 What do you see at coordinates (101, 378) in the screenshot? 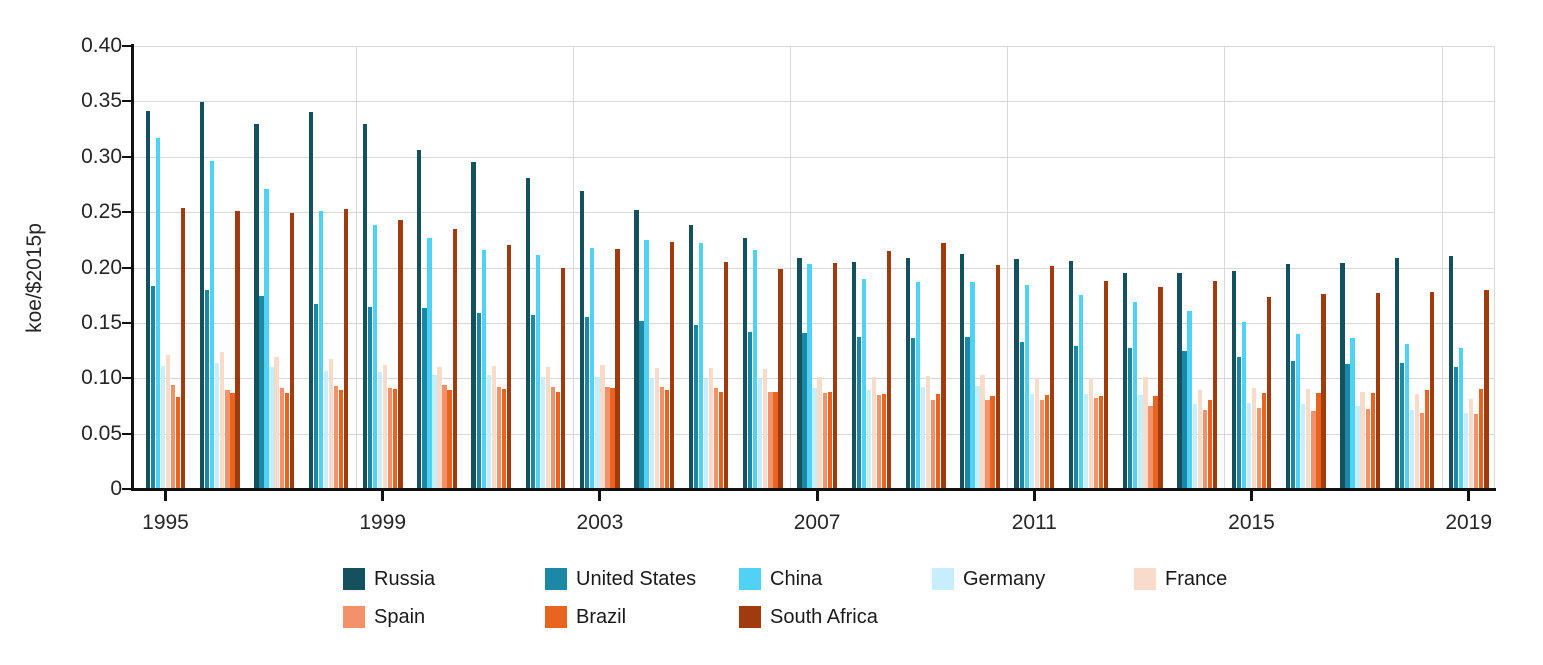
I see `y-tick-label-0.10: 0.10` at bounding box center [101, 378].